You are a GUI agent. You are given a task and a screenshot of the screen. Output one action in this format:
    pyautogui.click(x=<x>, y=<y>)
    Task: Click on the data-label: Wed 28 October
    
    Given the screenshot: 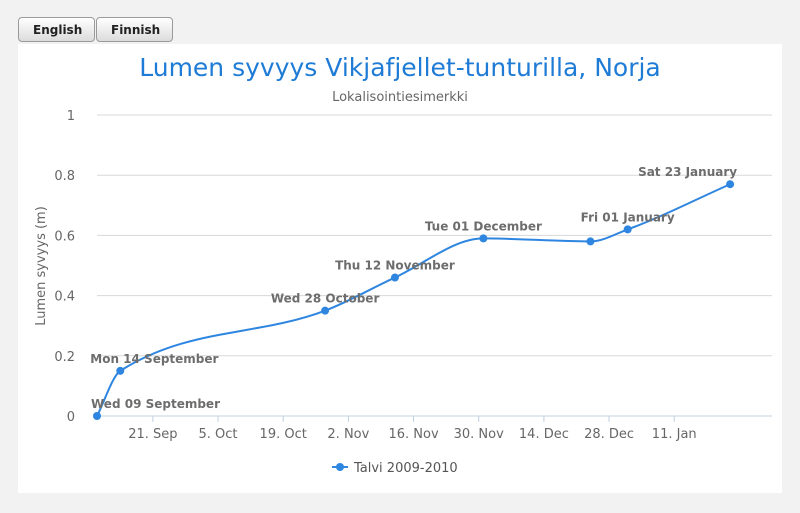 What is the action you would take?
    pyautogui.click(x=325, y=299)
    